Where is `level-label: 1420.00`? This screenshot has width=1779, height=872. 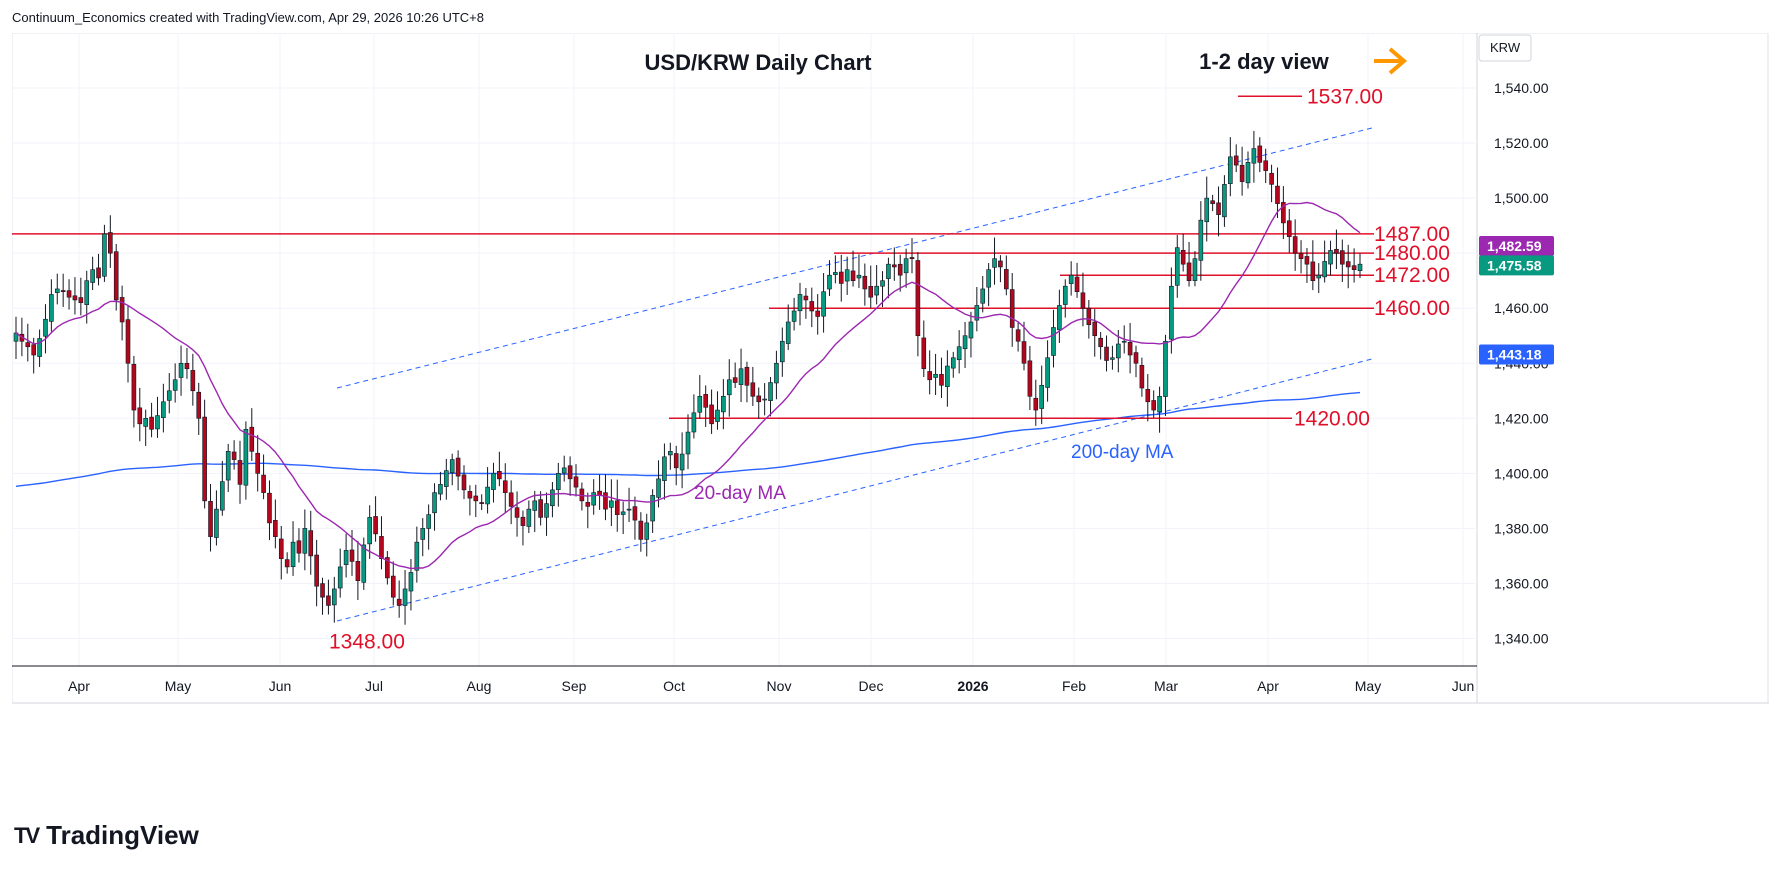
level-label: 1420.00 is located at coordinates (1332, 418).